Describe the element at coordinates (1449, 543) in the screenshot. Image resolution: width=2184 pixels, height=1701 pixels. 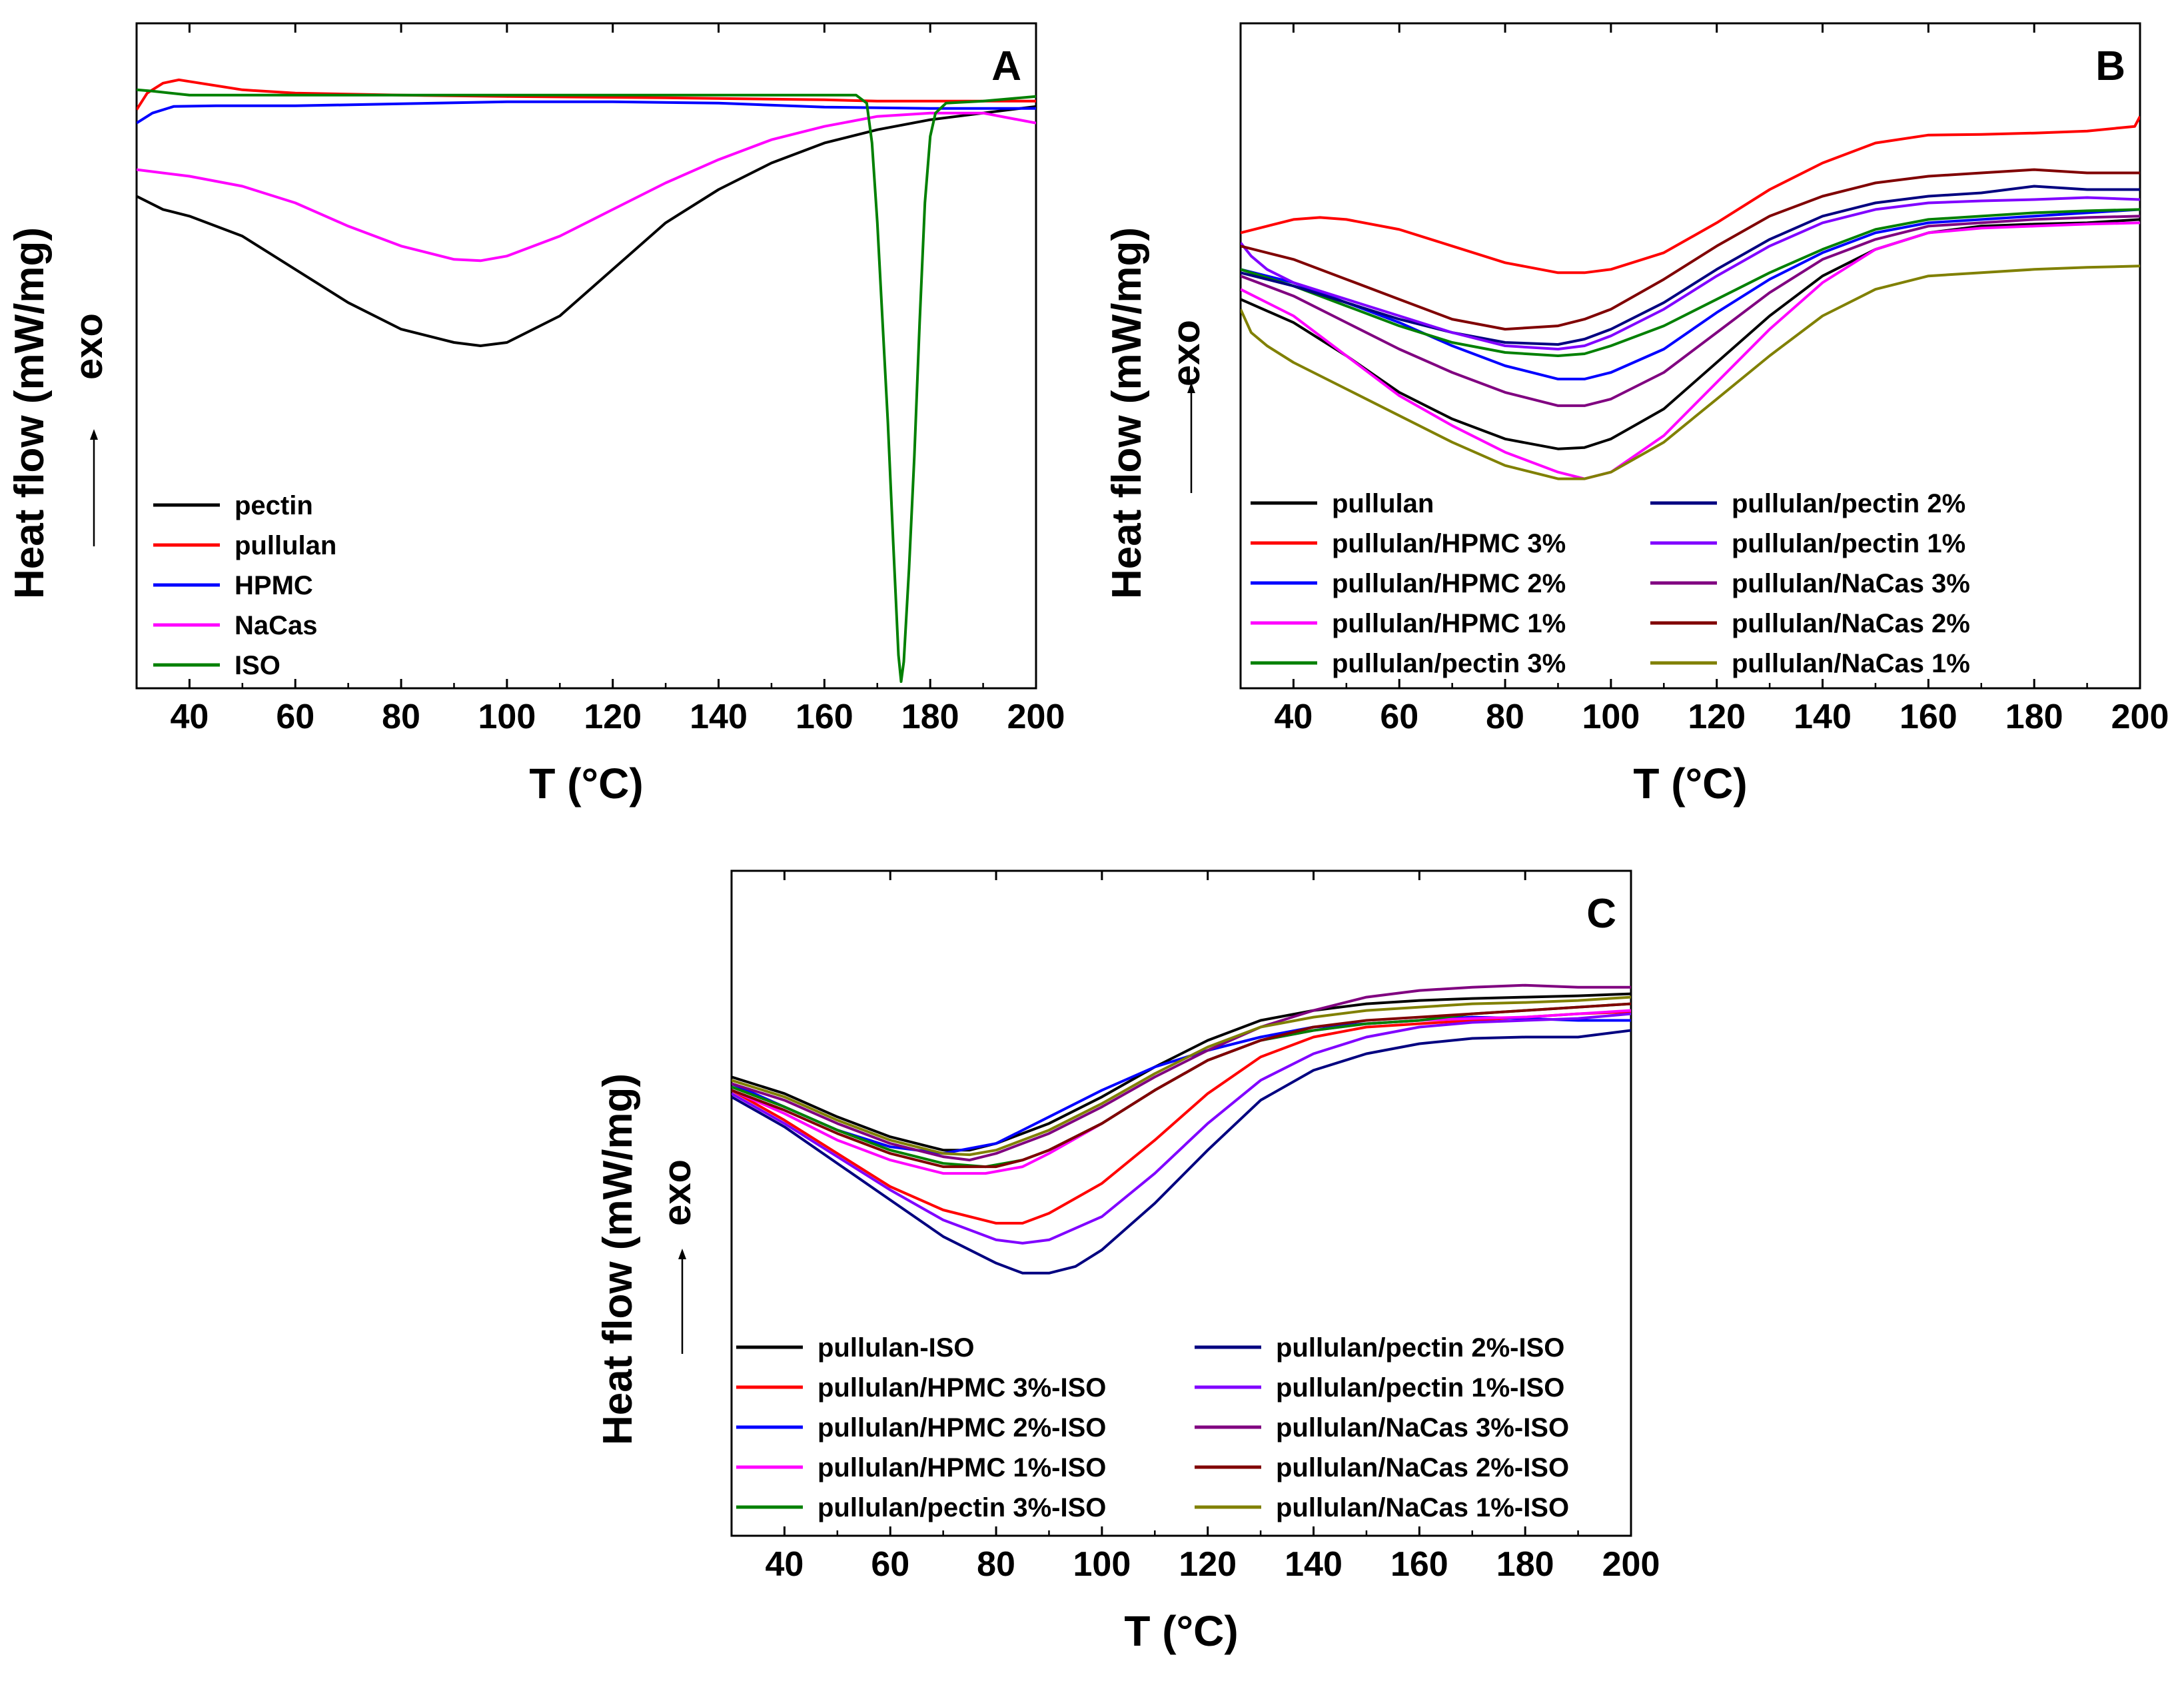
I see `legend-entry: pullulan/HPMC 3%` at that location.